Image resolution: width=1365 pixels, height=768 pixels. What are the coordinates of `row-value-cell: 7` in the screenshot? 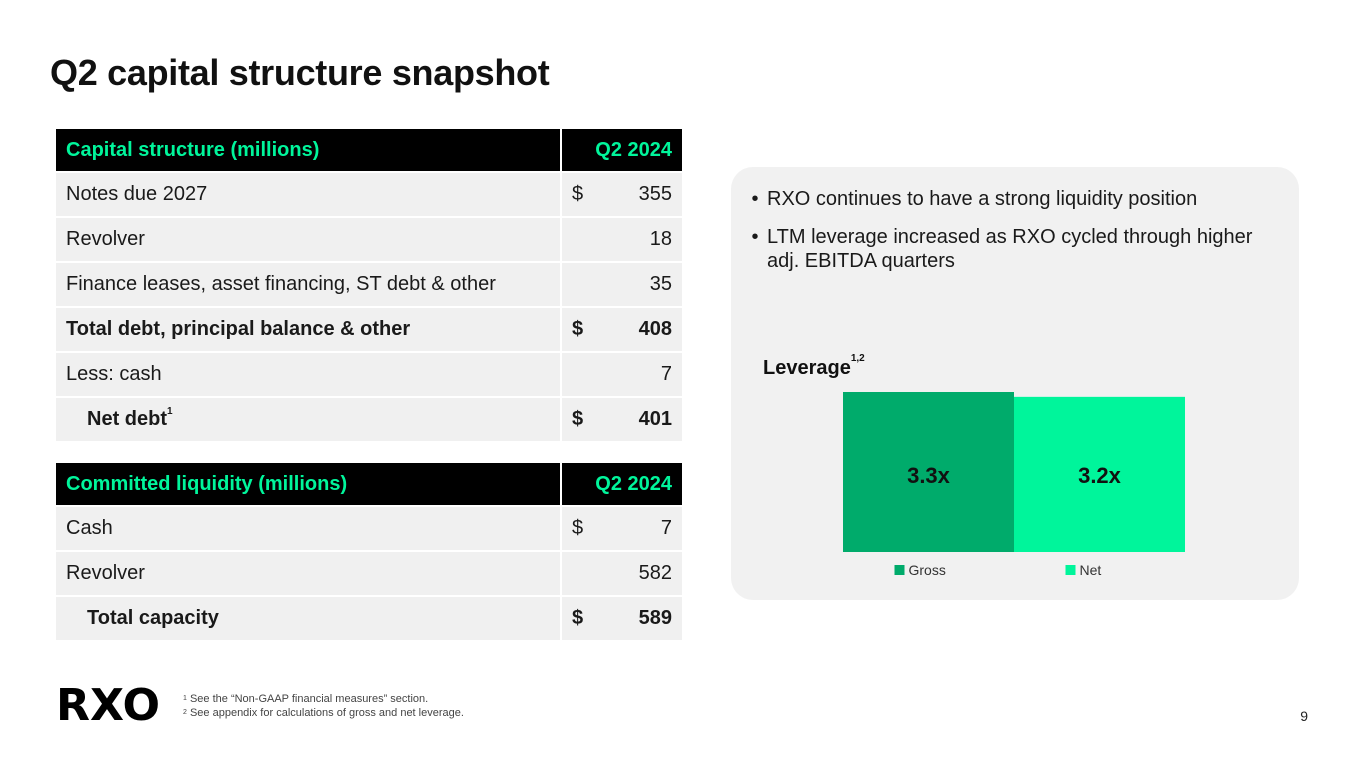 It's located at (621, 373).